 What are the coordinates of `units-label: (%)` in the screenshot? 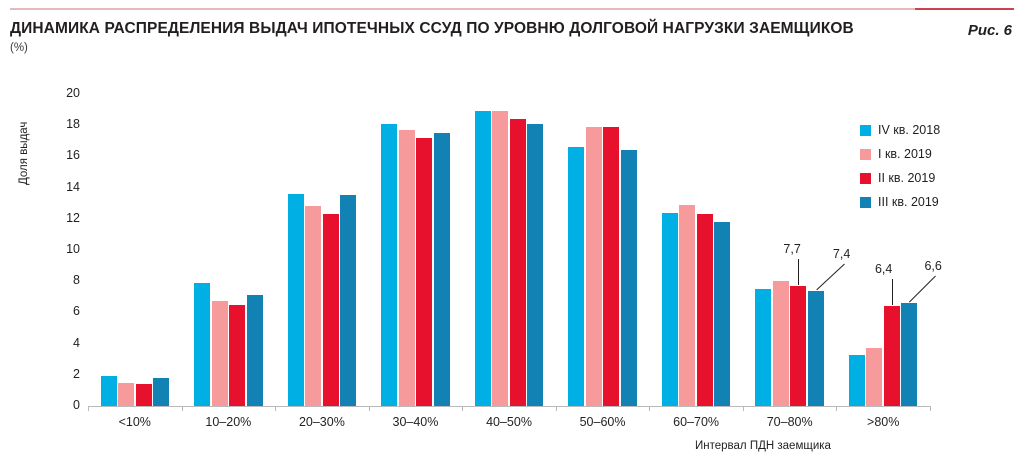 It's located at (19, 48).